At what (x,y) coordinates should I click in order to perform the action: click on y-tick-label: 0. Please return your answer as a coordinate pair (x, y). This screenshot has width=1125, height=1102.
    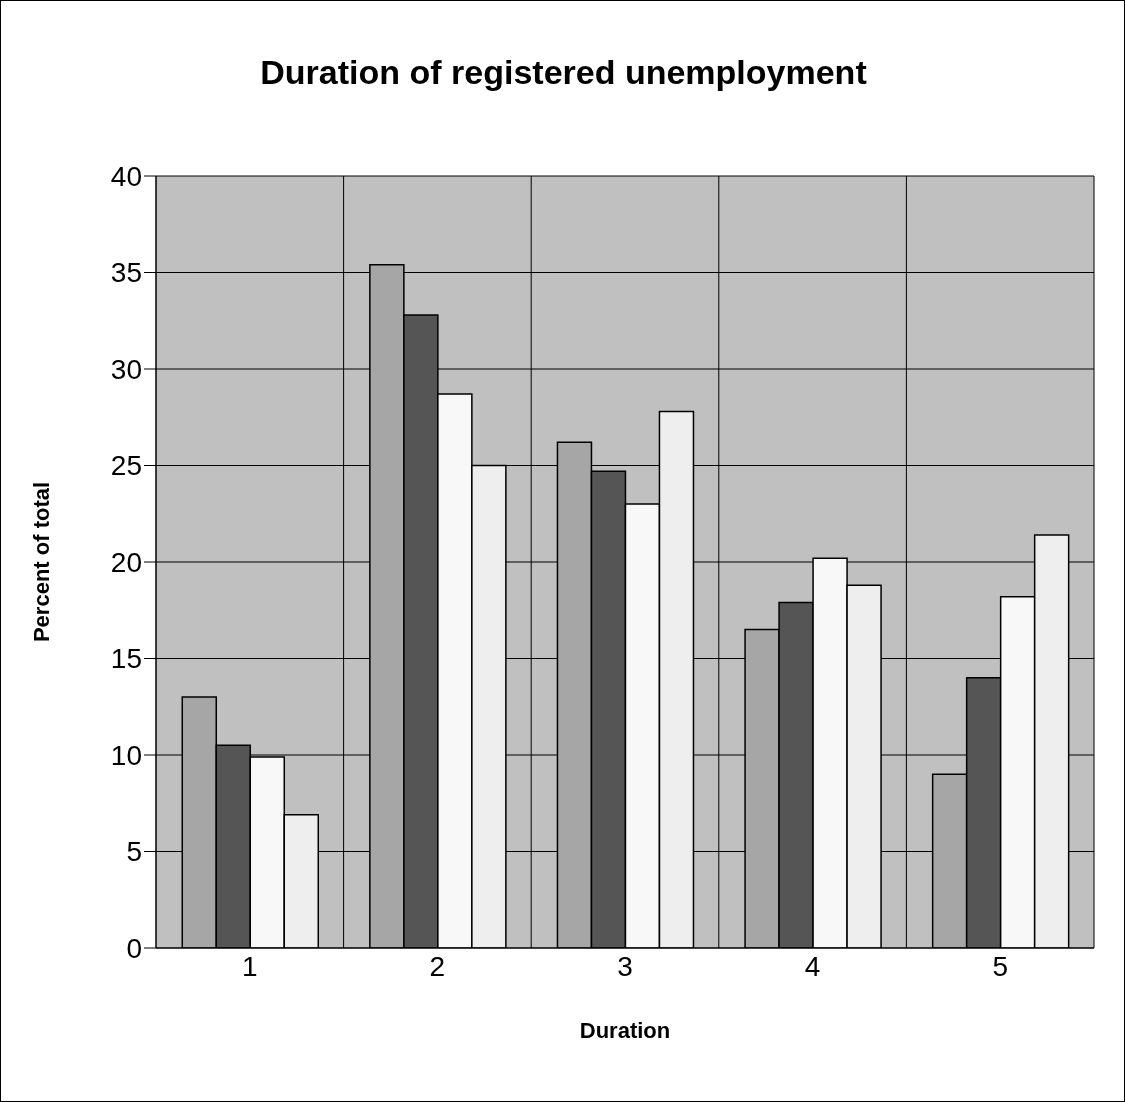
    Looking at the image, I should click on (134, 948).